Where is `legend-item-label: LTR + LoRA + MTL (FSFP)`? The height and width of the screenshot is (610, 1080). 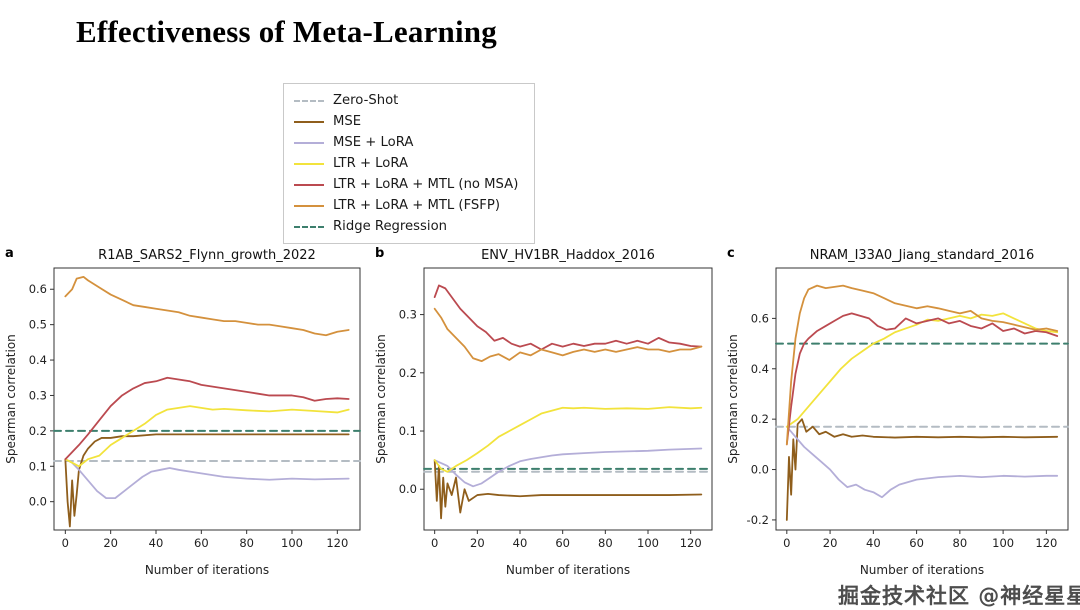 legend-item-label: LTR + LoRA + MTL (FSFP) is located at coordinates (416, 205).